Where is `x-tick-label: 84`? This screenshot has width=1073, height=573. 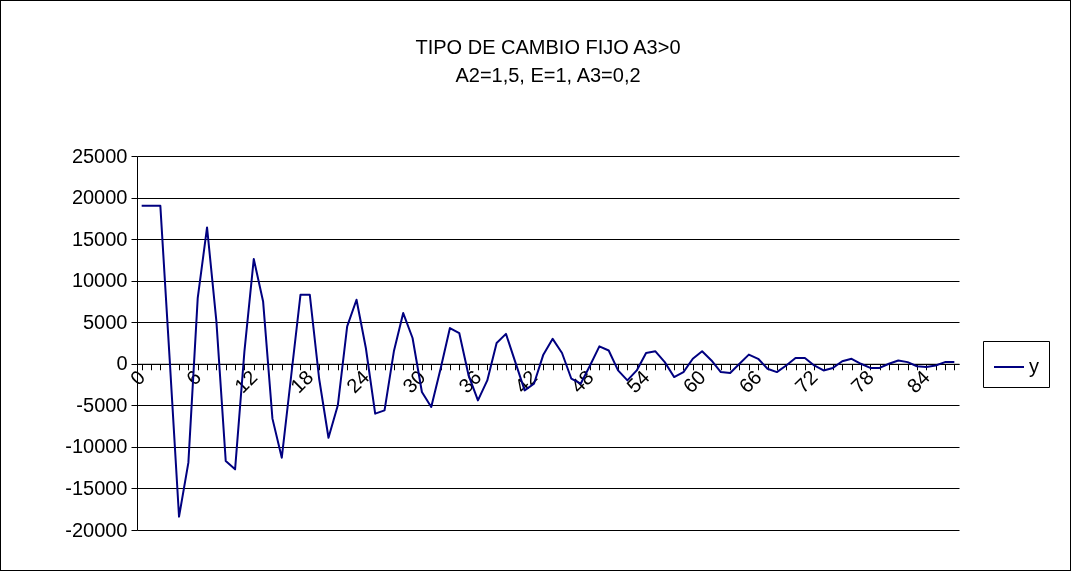 x-tick-label: 84 is located at coordinates (918, 381).